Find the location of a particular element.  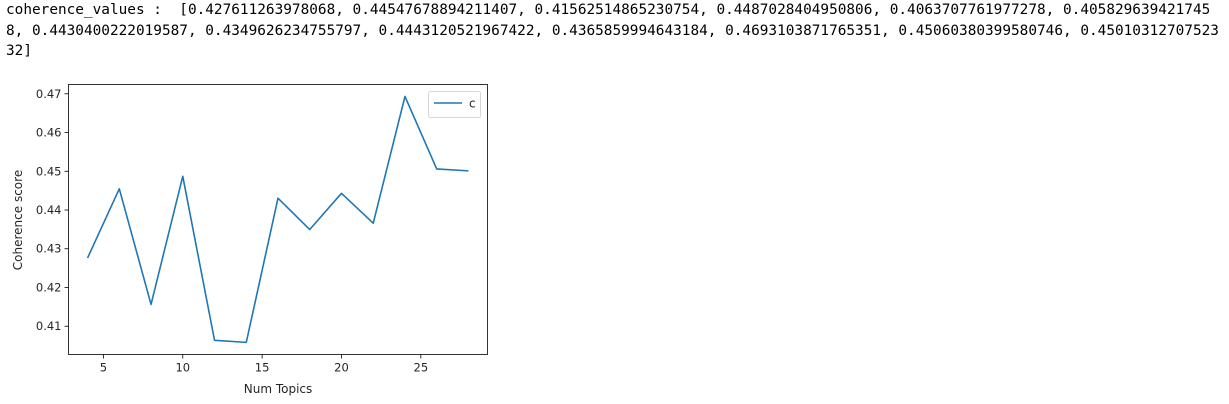

y-tick-label: 0.44 is located at coordinates (49, 210).